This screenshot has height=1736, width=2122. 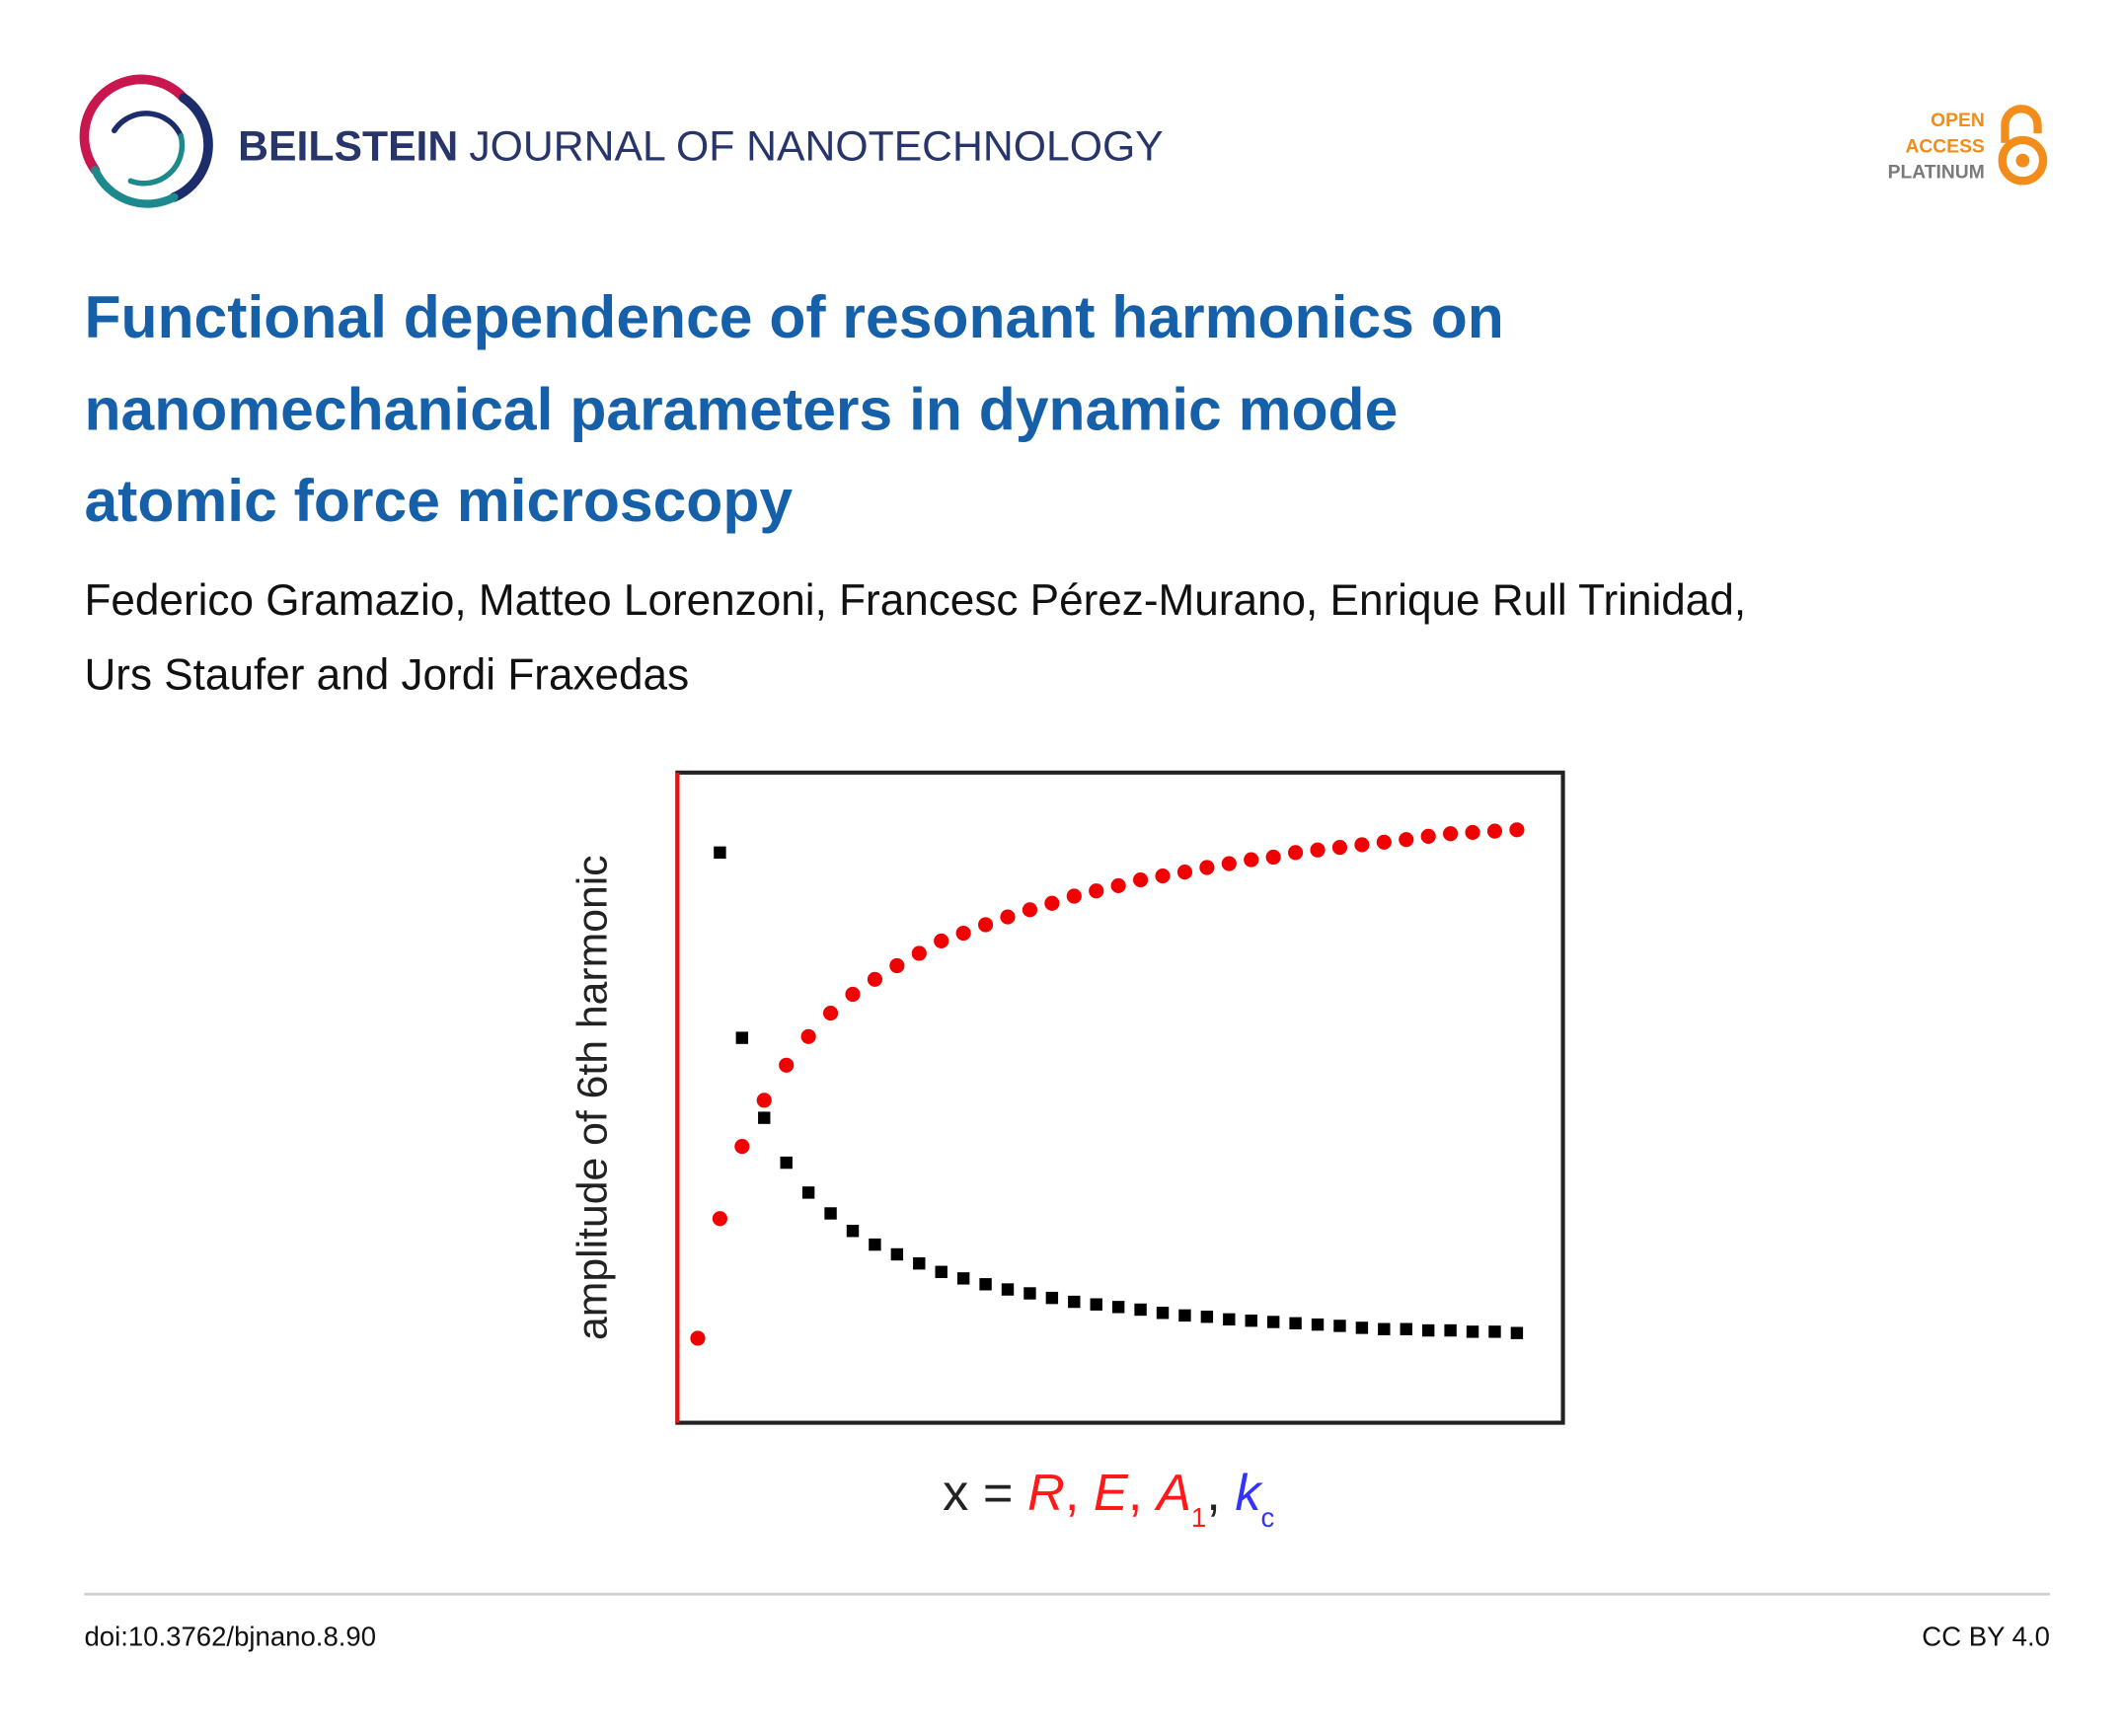 What do you see at coordinates (230, 1637) in the screenshot?
I see `doi: doi:10.3762/bjnano.8.90` at bounding box center [230, 1637].